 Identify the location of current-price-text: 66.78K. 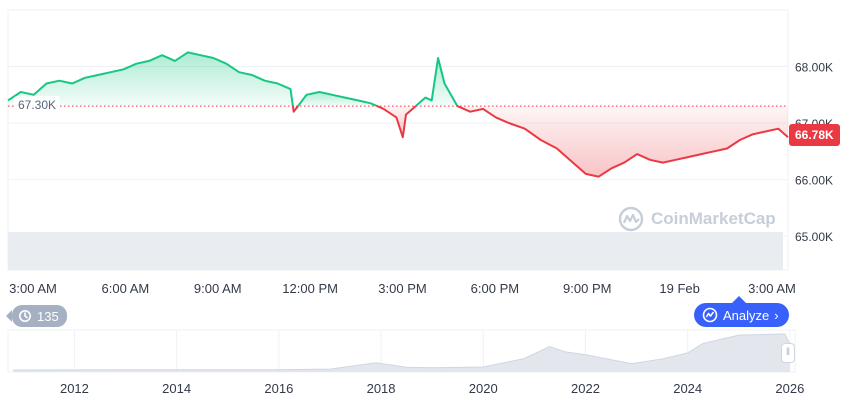
(814, 135).